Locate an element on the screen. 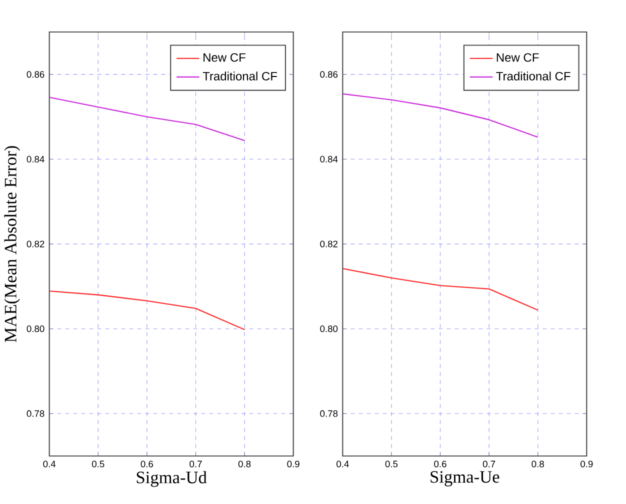 Image resolution: width=626 pixels, height=504 pixels. x-axis-title: Sigma-Ud is located at coordinates (171, 479).